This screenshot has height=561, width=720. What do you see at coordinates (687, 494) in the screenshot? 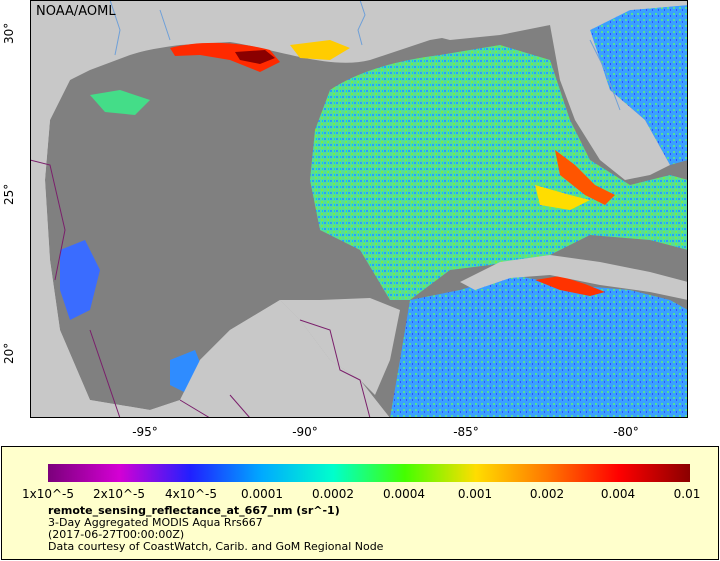
I see `colorbar-tick-label: 0.01` at bounding box center [687, 494].